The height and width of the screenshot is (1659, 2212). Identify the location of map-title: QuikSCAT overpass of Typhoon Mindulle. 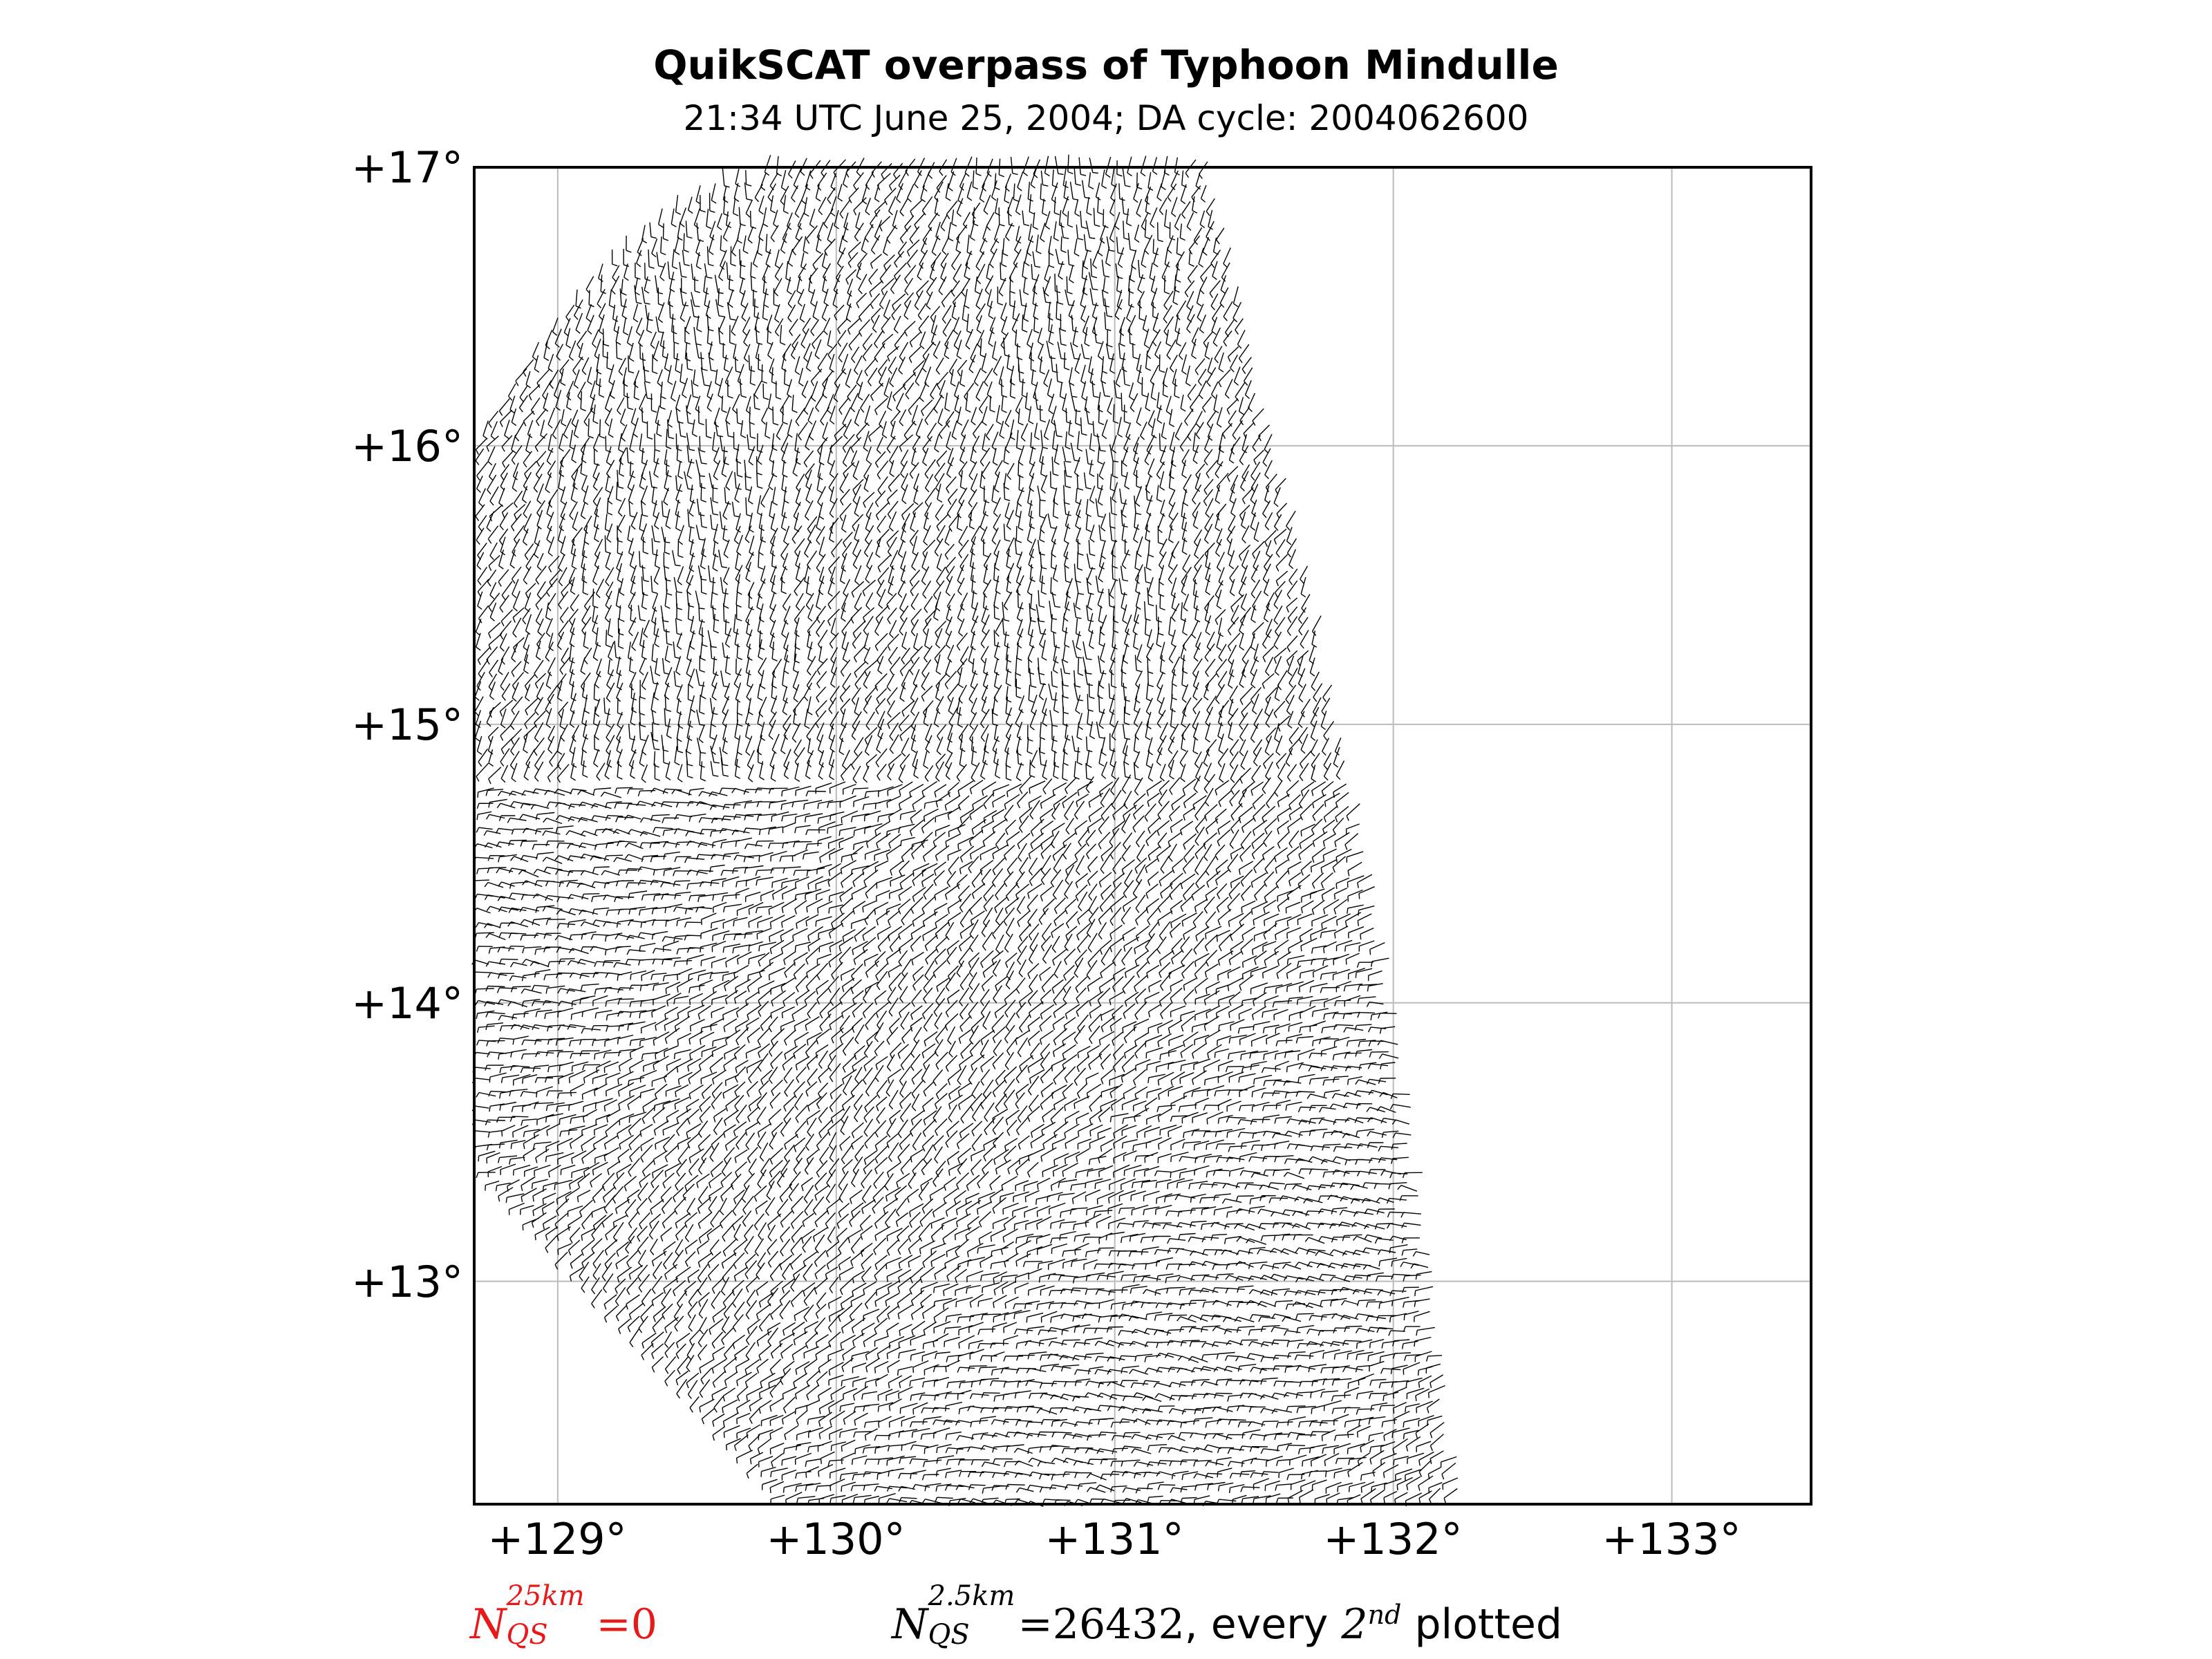
(1106, 64).